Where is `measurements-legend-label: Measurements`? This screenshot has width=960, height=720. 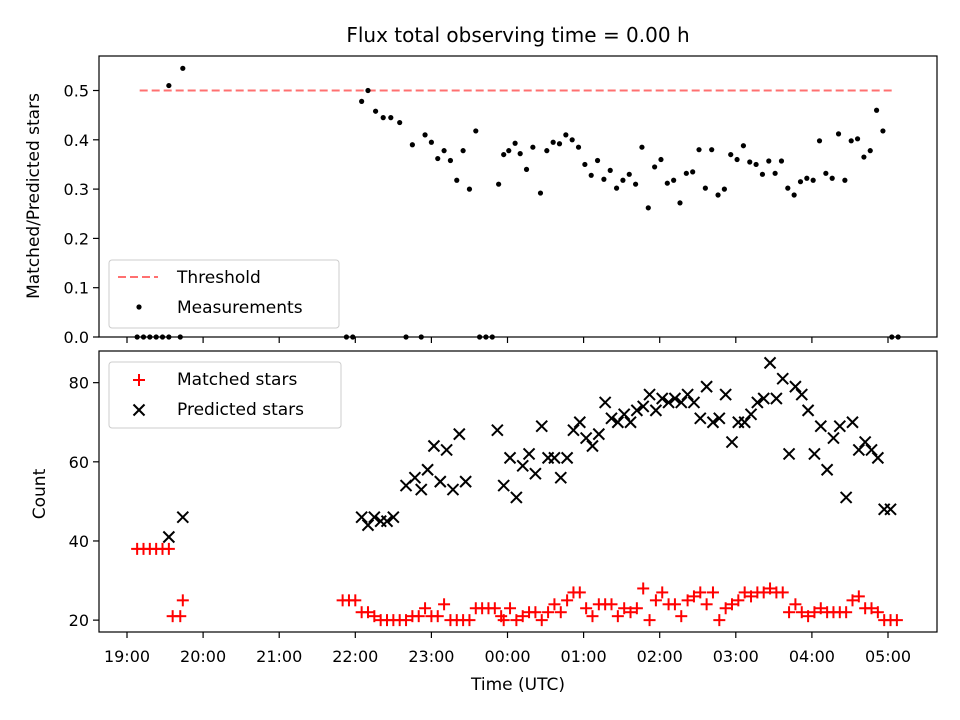
measurements-legend-label: Measurements is located at coordinates (240, 308).